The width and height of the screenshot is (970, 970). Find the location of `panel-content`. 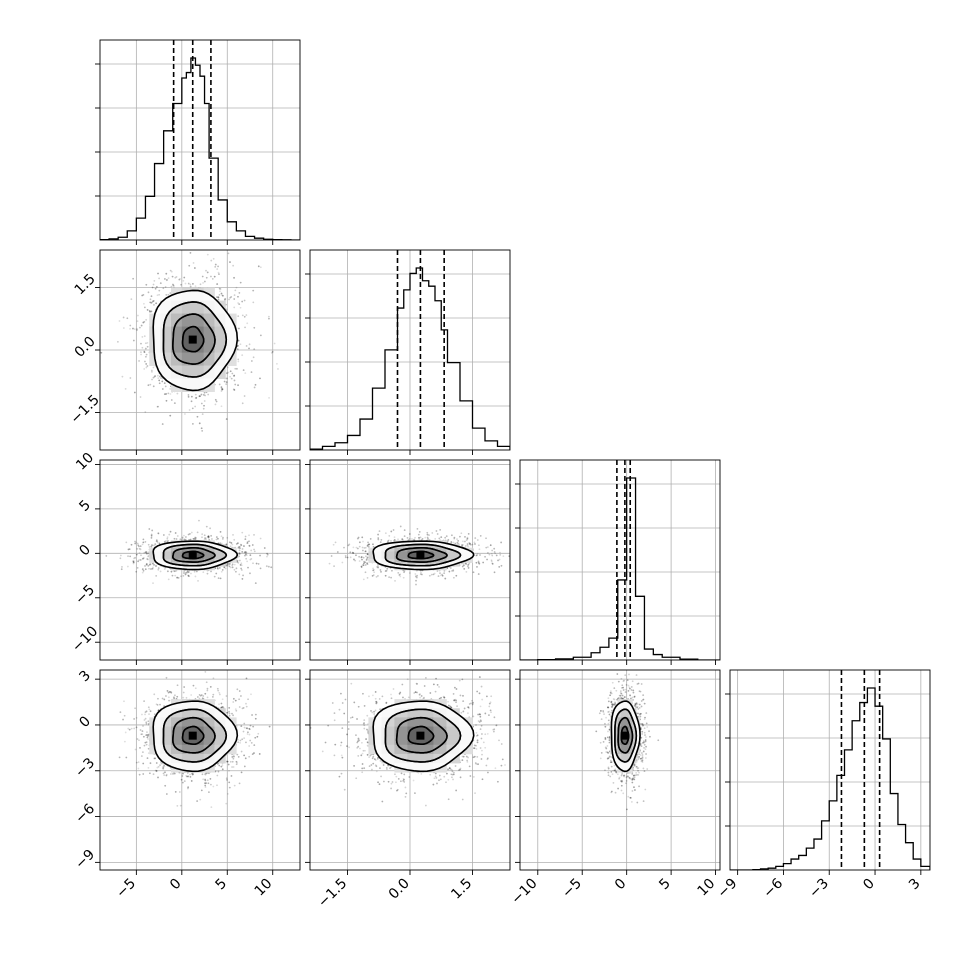

panel-content is located at coordinates (411, 741).